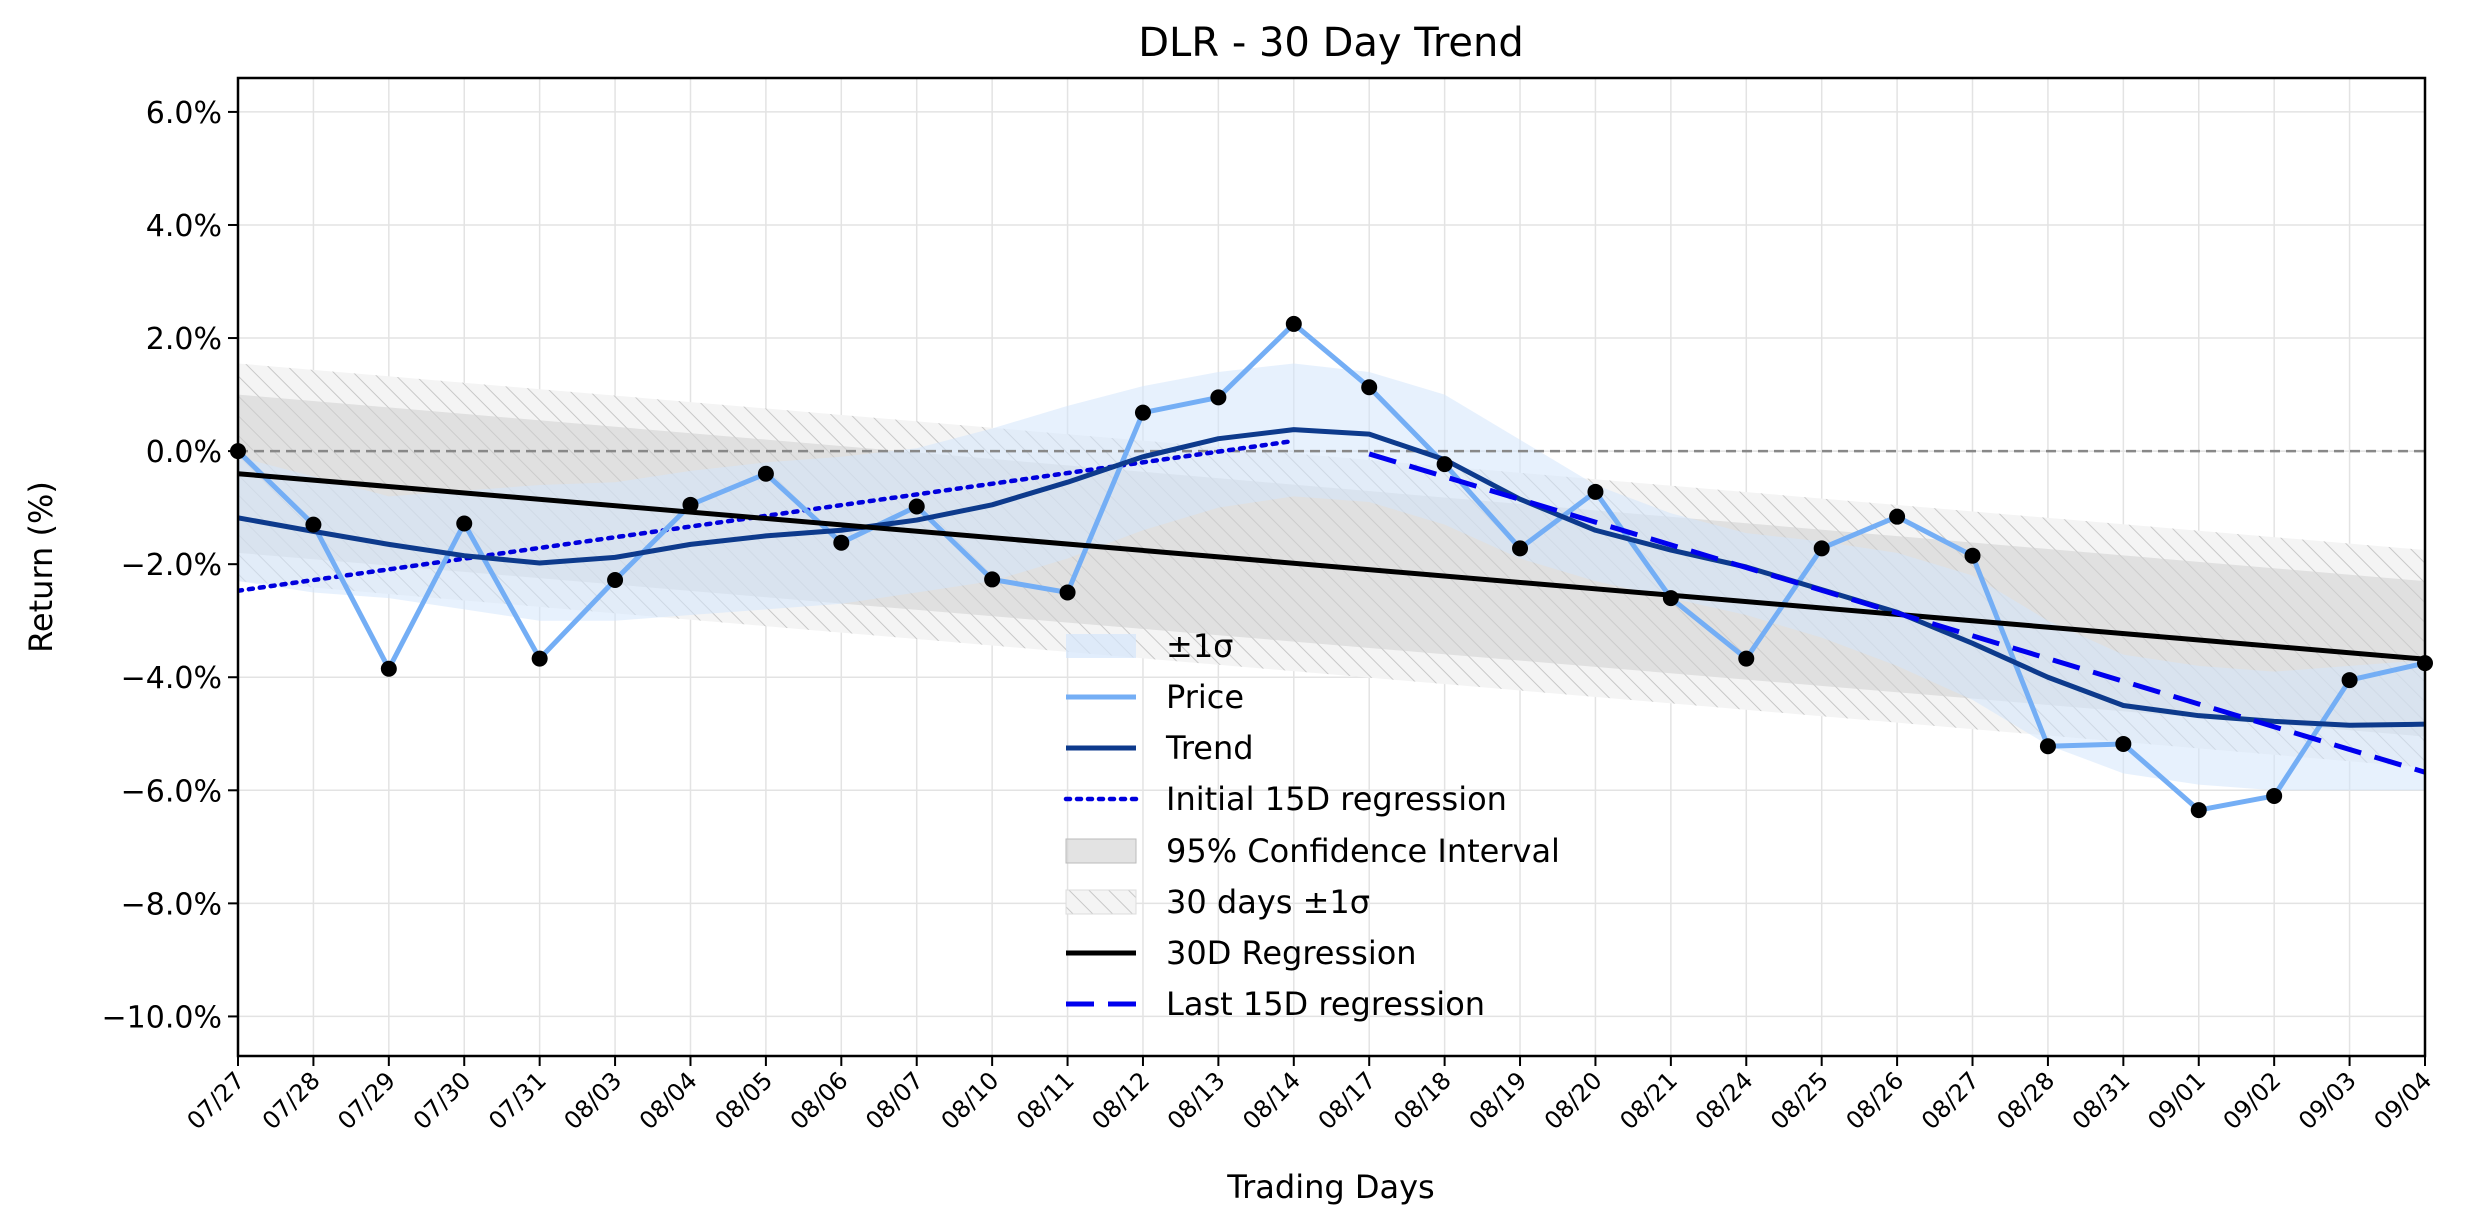 The image size is (2474, 1224). Describe the element at coordinates (970, 1100) in the screenshot. I see `x-tick-label: 08/10` at that location.